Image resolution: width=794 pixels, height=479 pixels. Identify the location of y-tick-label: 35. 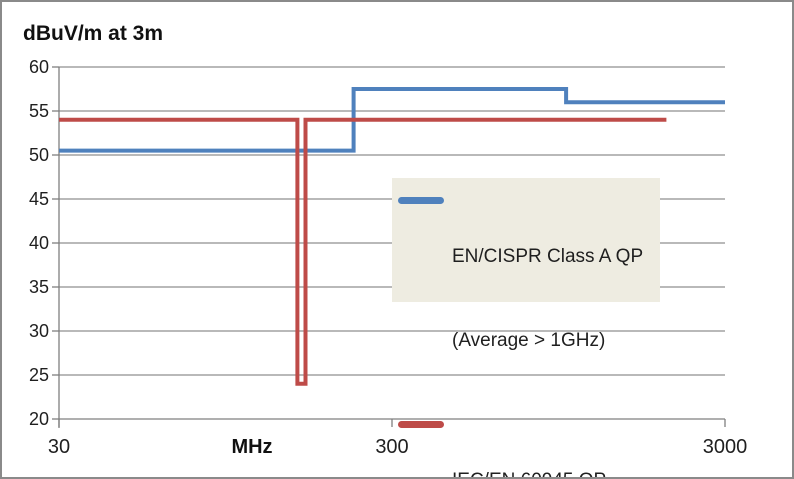
(39, 287).